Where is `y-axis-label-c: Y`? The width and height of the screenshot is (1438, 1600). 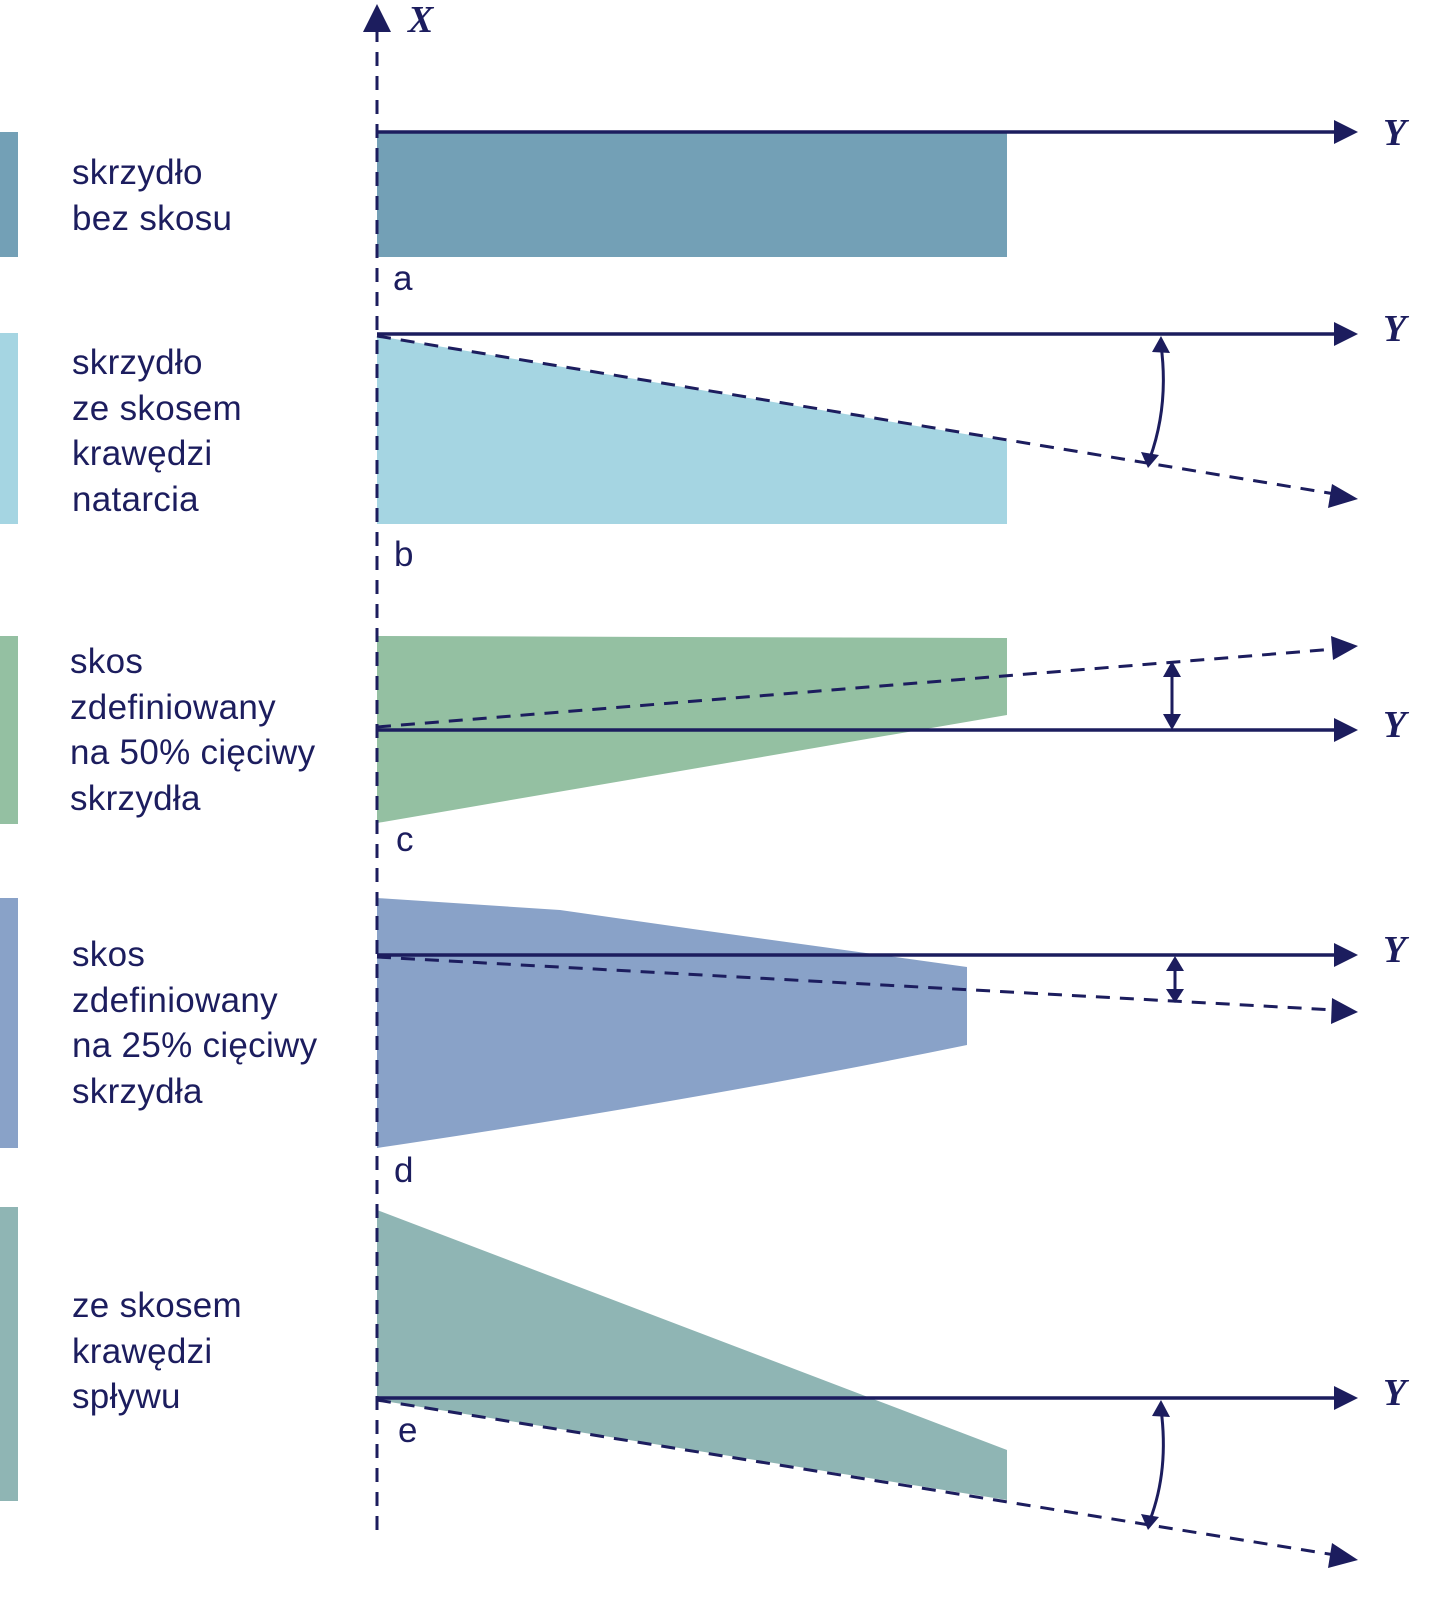 y-axis-label-c: Y is located at coordinates (1396, 725).